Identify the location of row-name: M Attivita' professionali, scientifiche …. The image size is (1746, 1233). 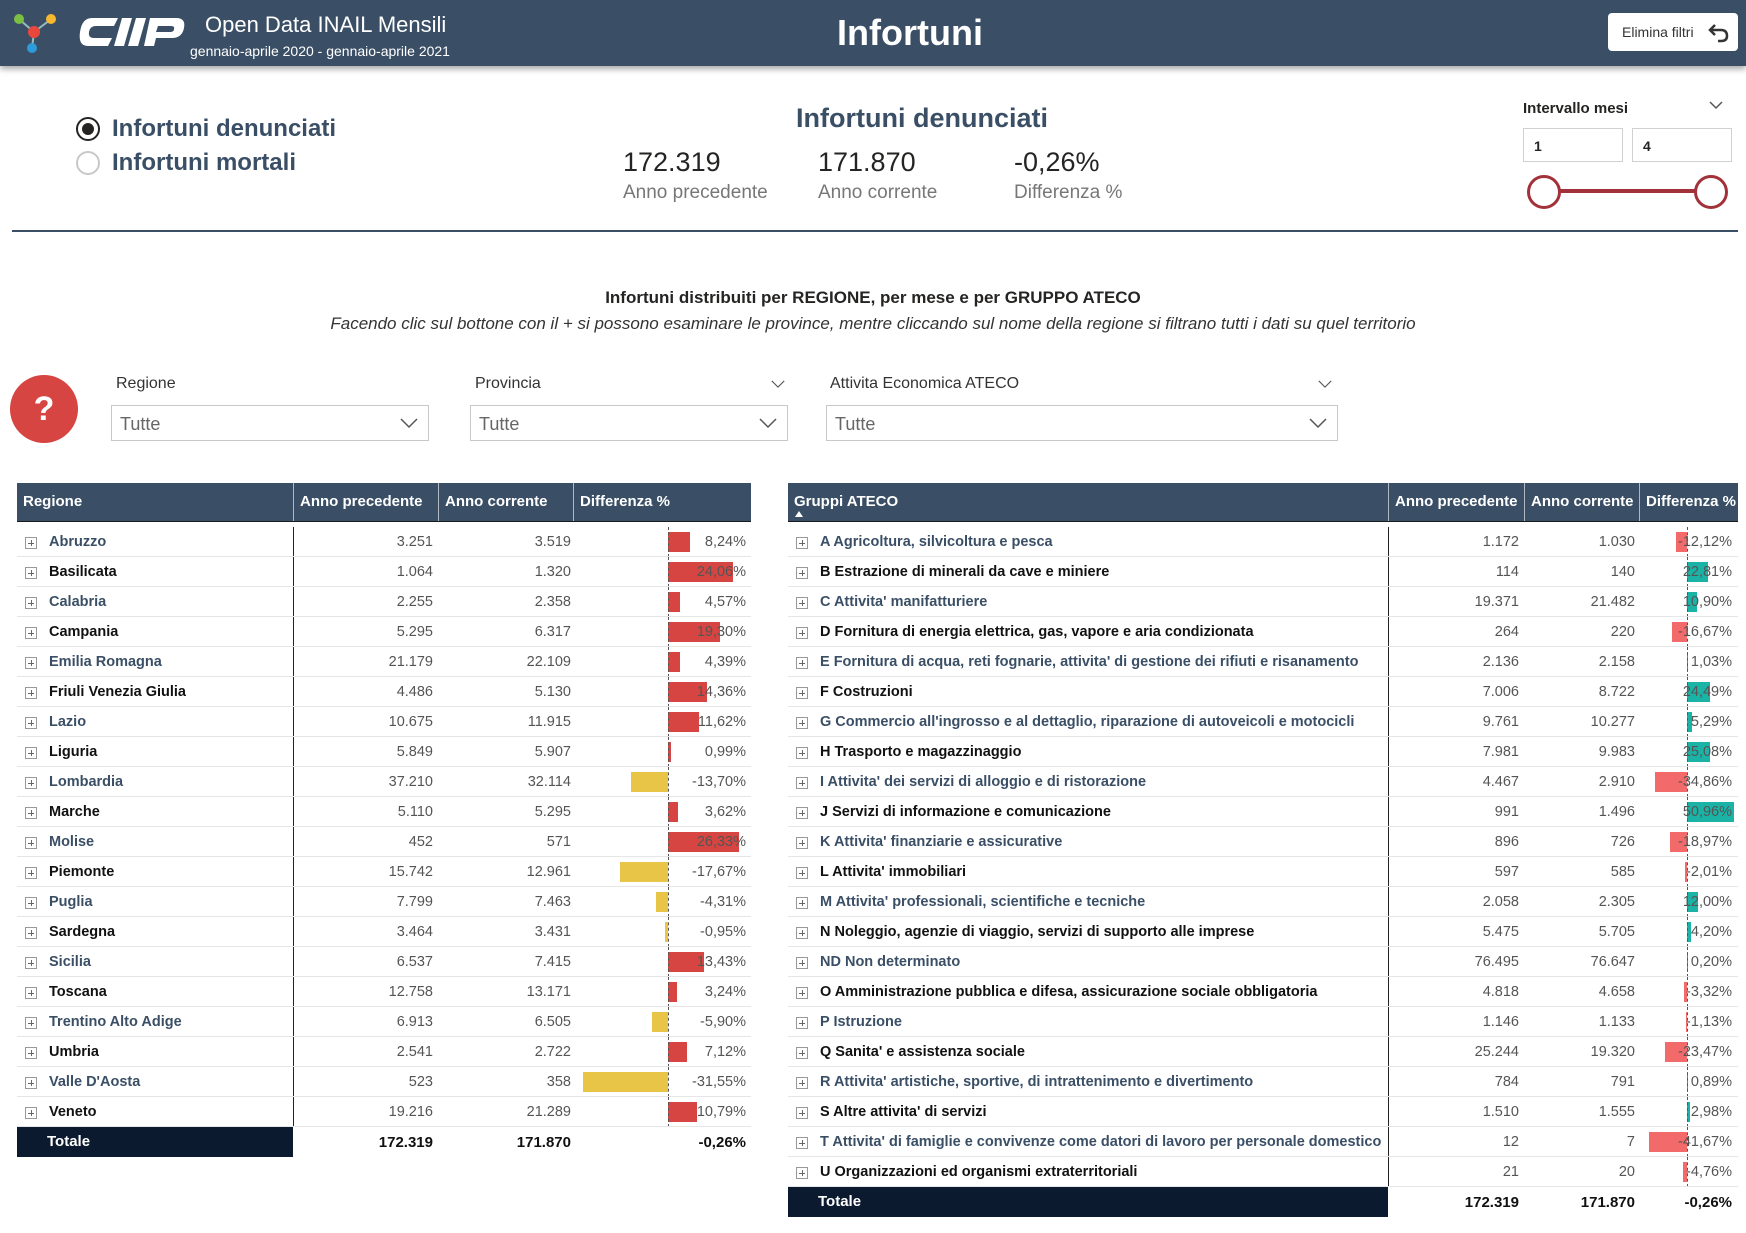
(983, 902).